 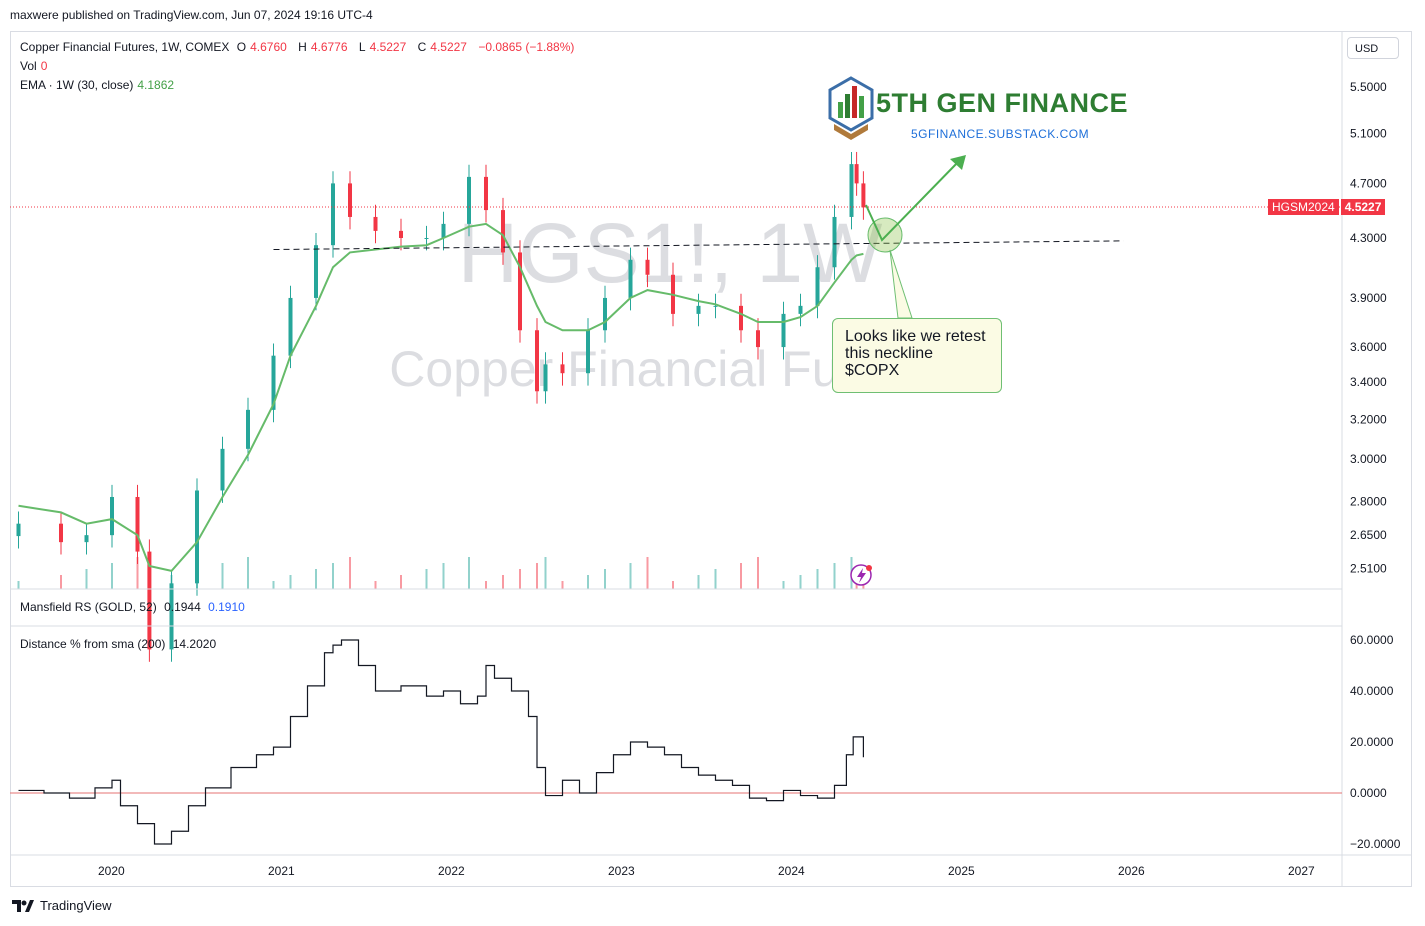 What do you see at coordinates (118, 644) in the screenshot?
I see `distance-legend: Distance % from sma (200) 14.2020` at bounding box center [118, 644].